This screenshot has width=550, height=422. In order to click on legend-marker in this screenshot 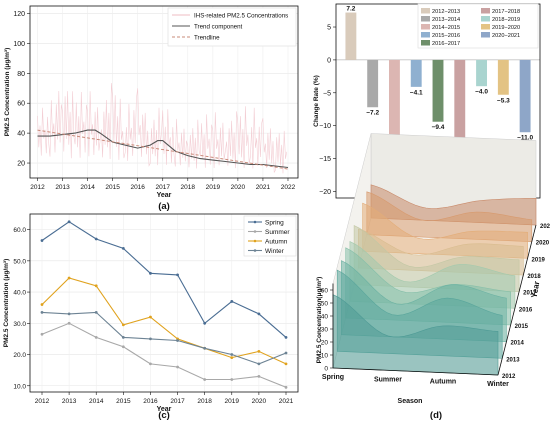, I will do `click(255, 241)`.